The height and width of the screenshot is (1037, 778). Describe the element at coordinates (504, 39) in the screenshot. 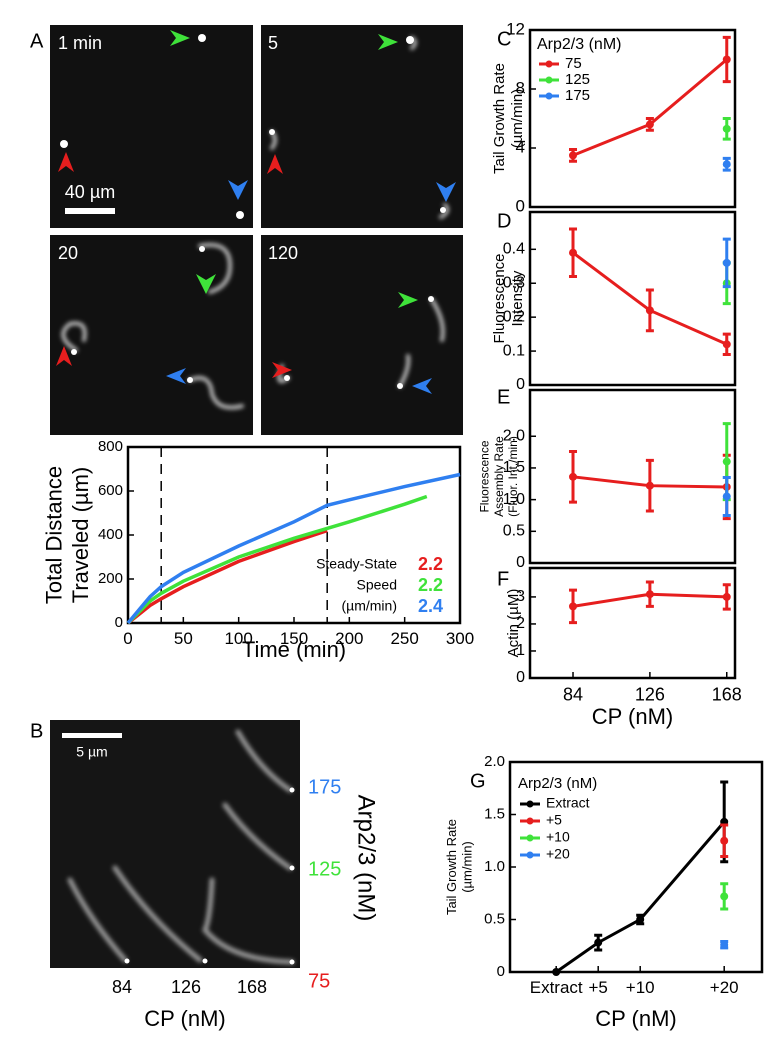

I see `panel-label: C` at that location.